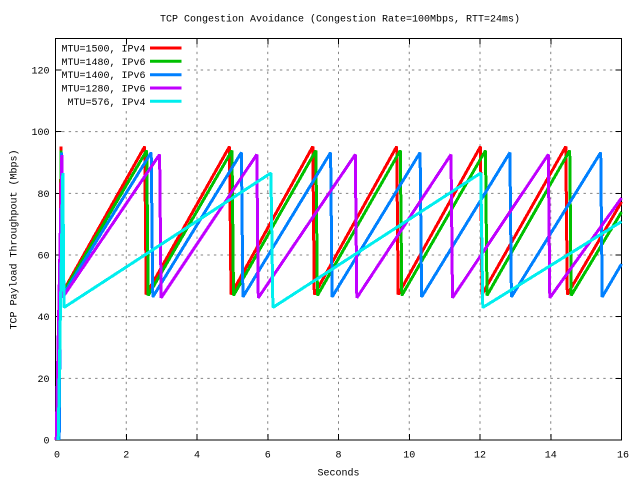  Describe the element at coordinates (126, 456) in the screenshot. I see `svg-text: 2` at that location.